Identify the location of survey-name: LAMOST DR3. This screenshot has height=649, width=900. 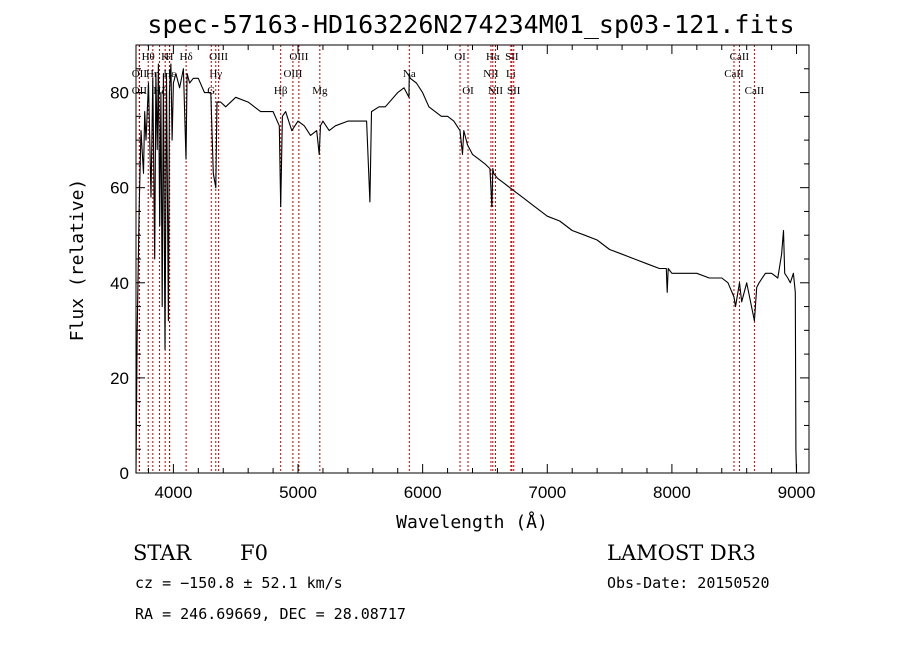
(681, 553).